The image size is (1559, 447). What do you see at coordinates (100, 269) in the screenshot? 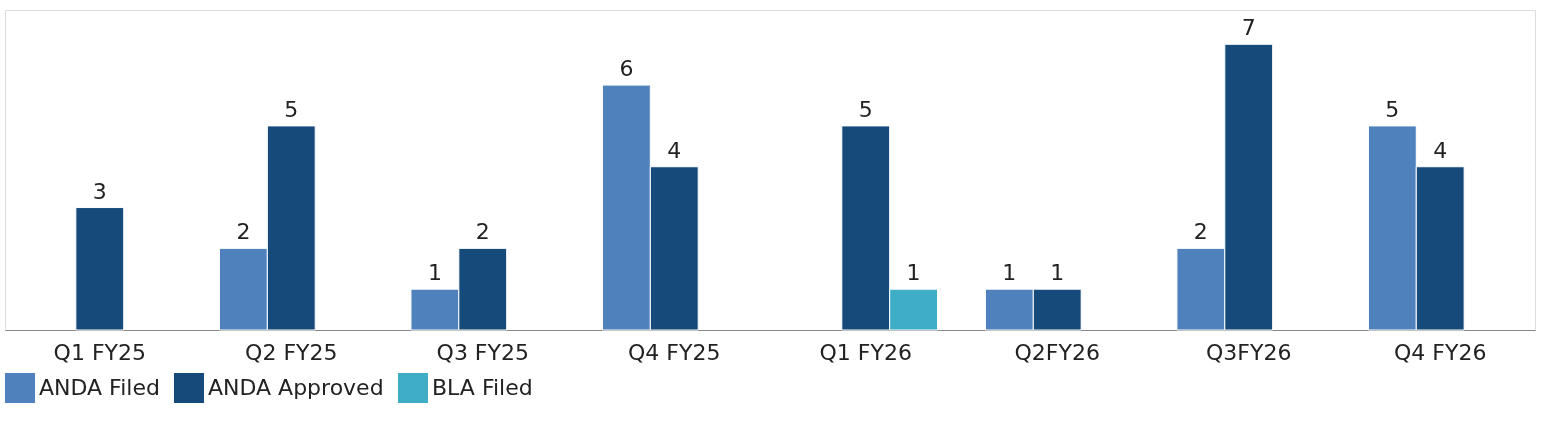
I see `bar` at bounding box center [100, 269].